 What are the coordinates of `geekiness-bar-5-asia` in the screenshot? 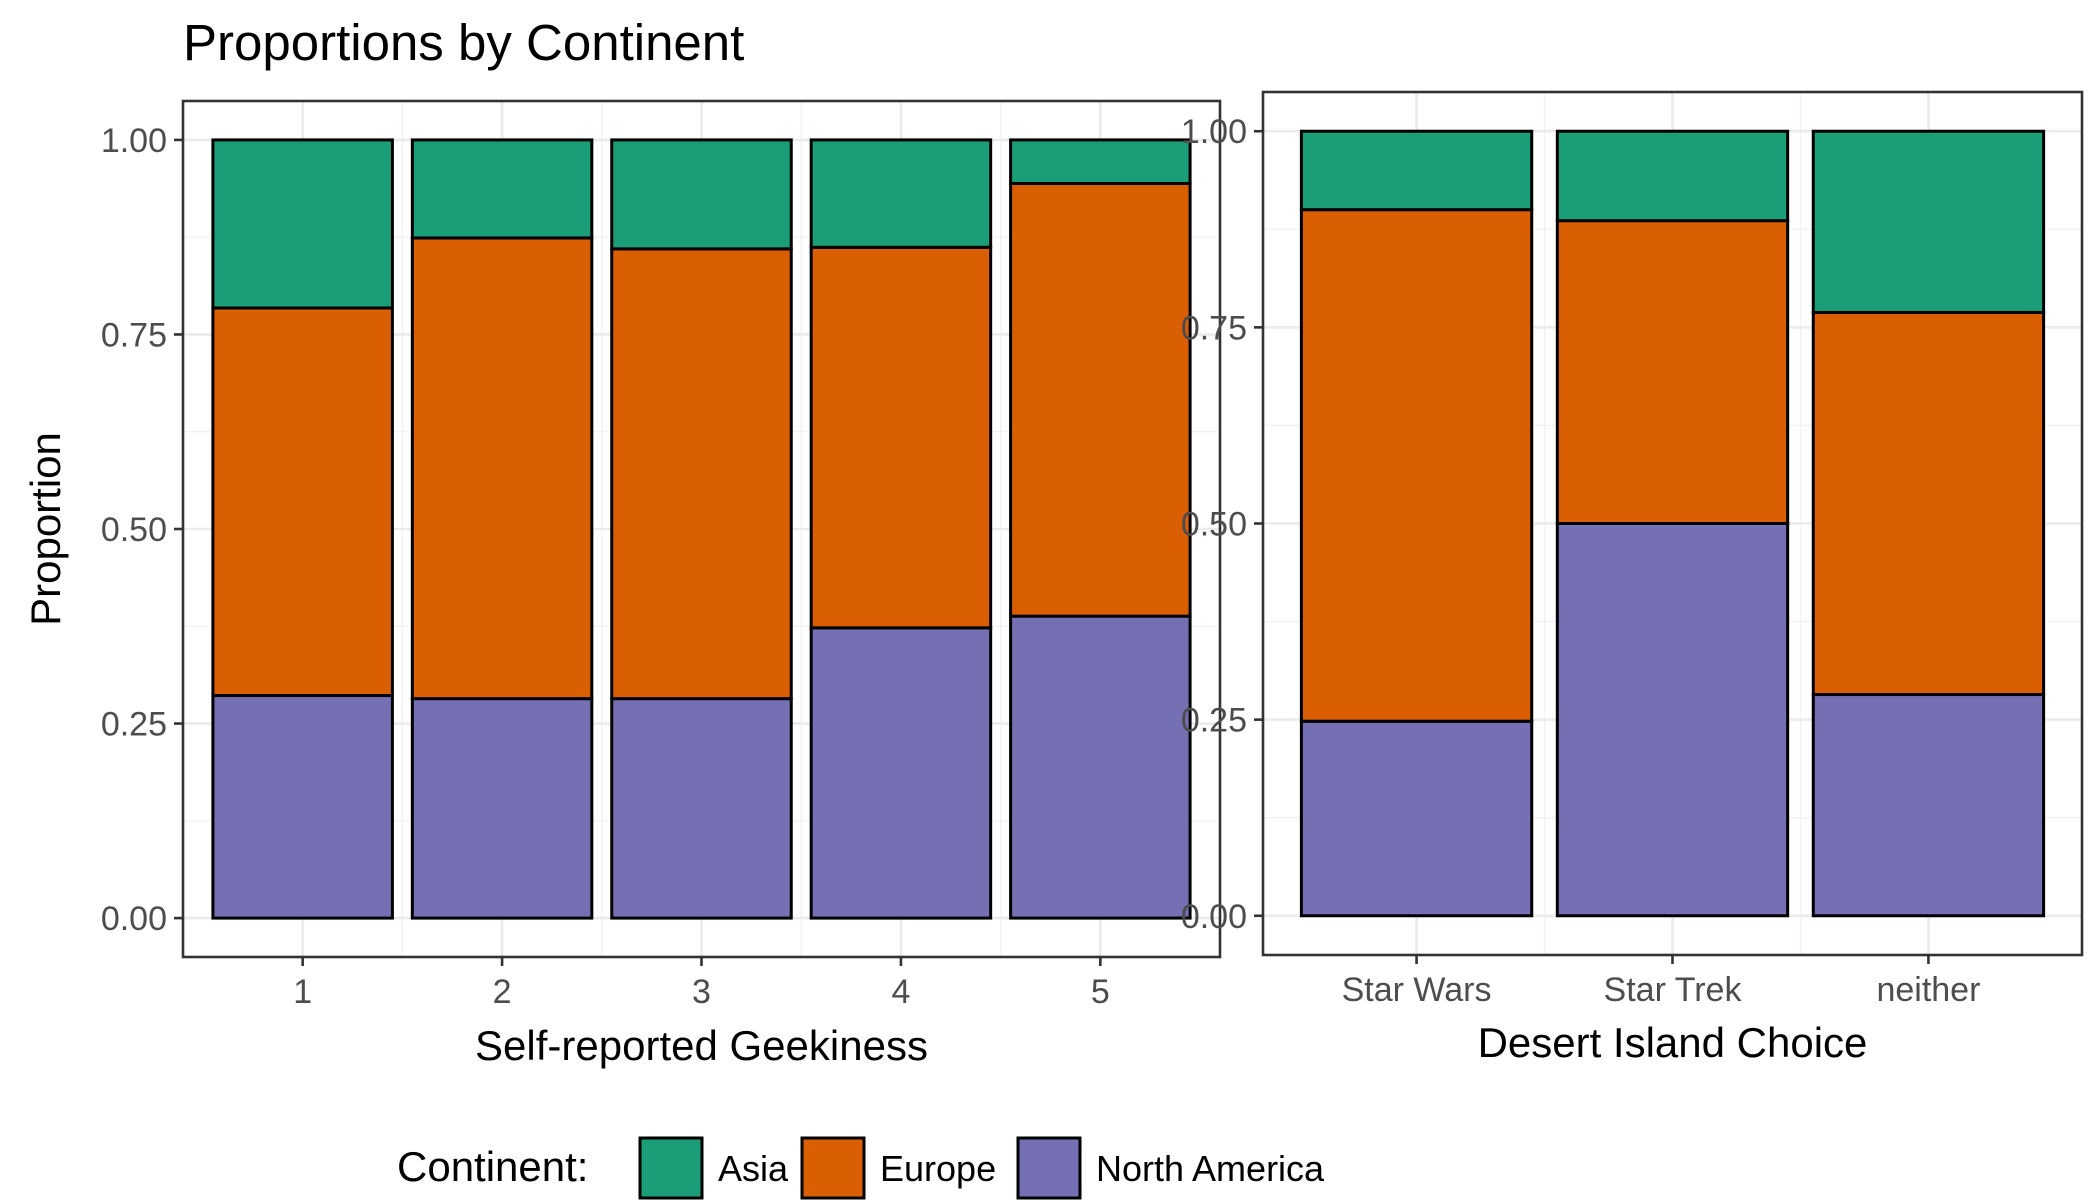 It's located at (1100, 161).